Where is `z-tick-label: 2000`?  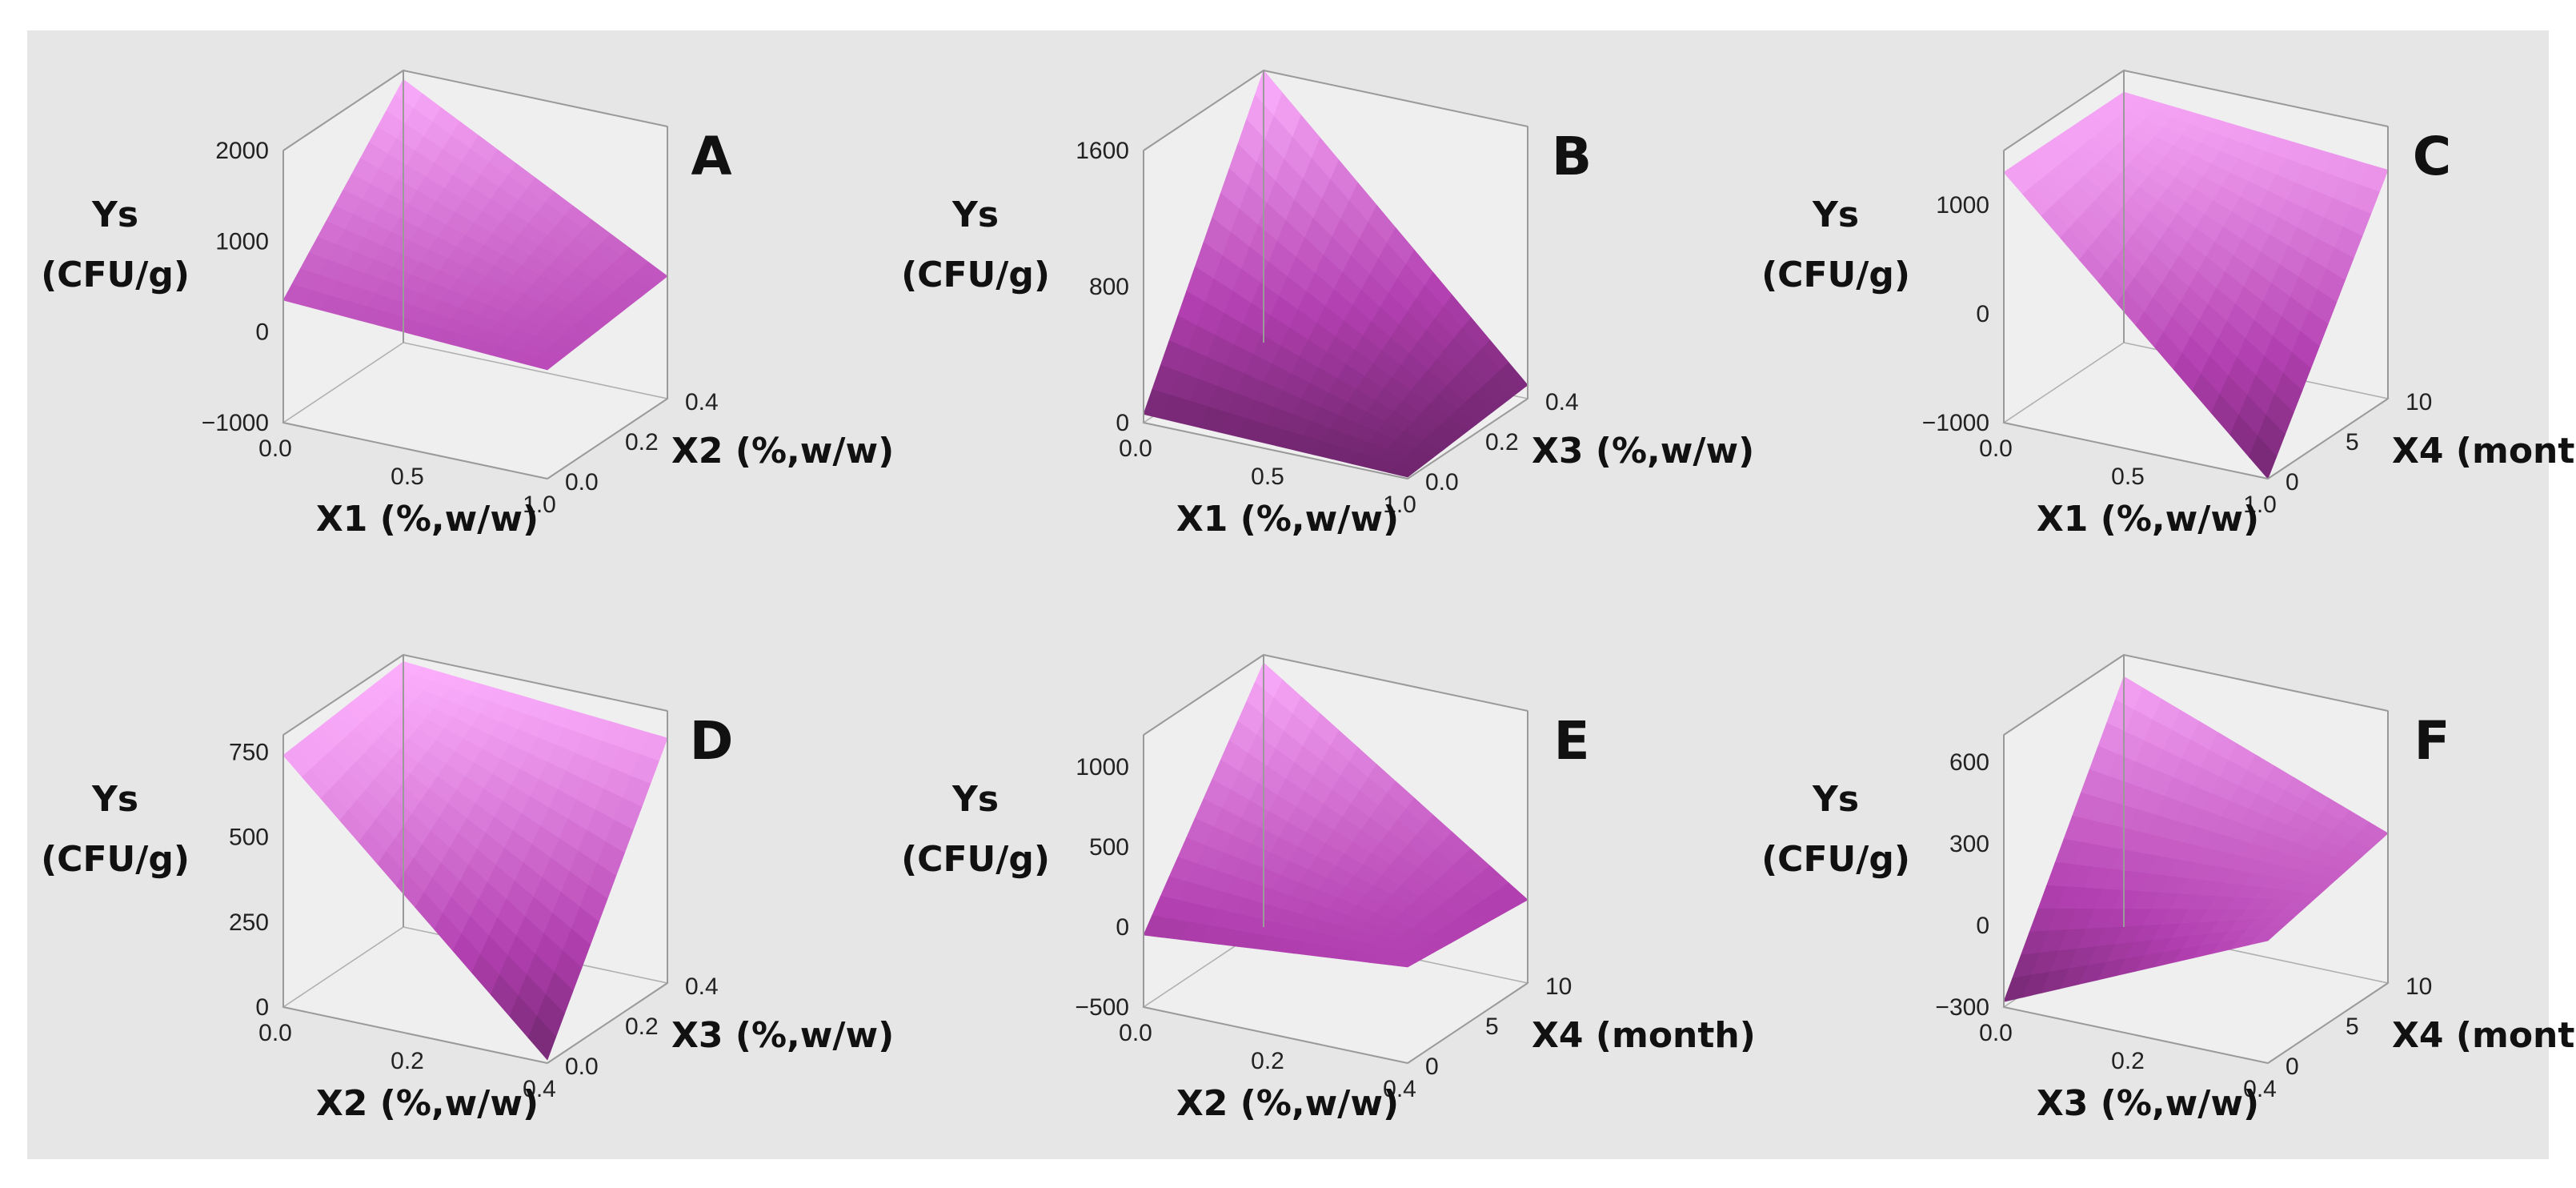 z-tick-label: 2000 is located at coordinates (242, 151).